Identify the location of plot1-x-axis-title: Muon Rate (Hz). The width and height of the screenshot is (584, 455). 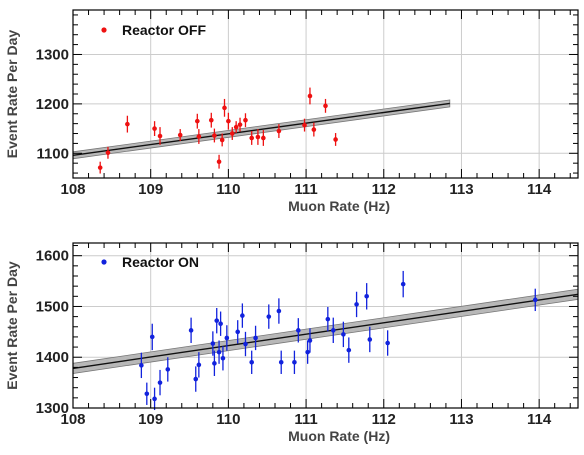
(339, 206).